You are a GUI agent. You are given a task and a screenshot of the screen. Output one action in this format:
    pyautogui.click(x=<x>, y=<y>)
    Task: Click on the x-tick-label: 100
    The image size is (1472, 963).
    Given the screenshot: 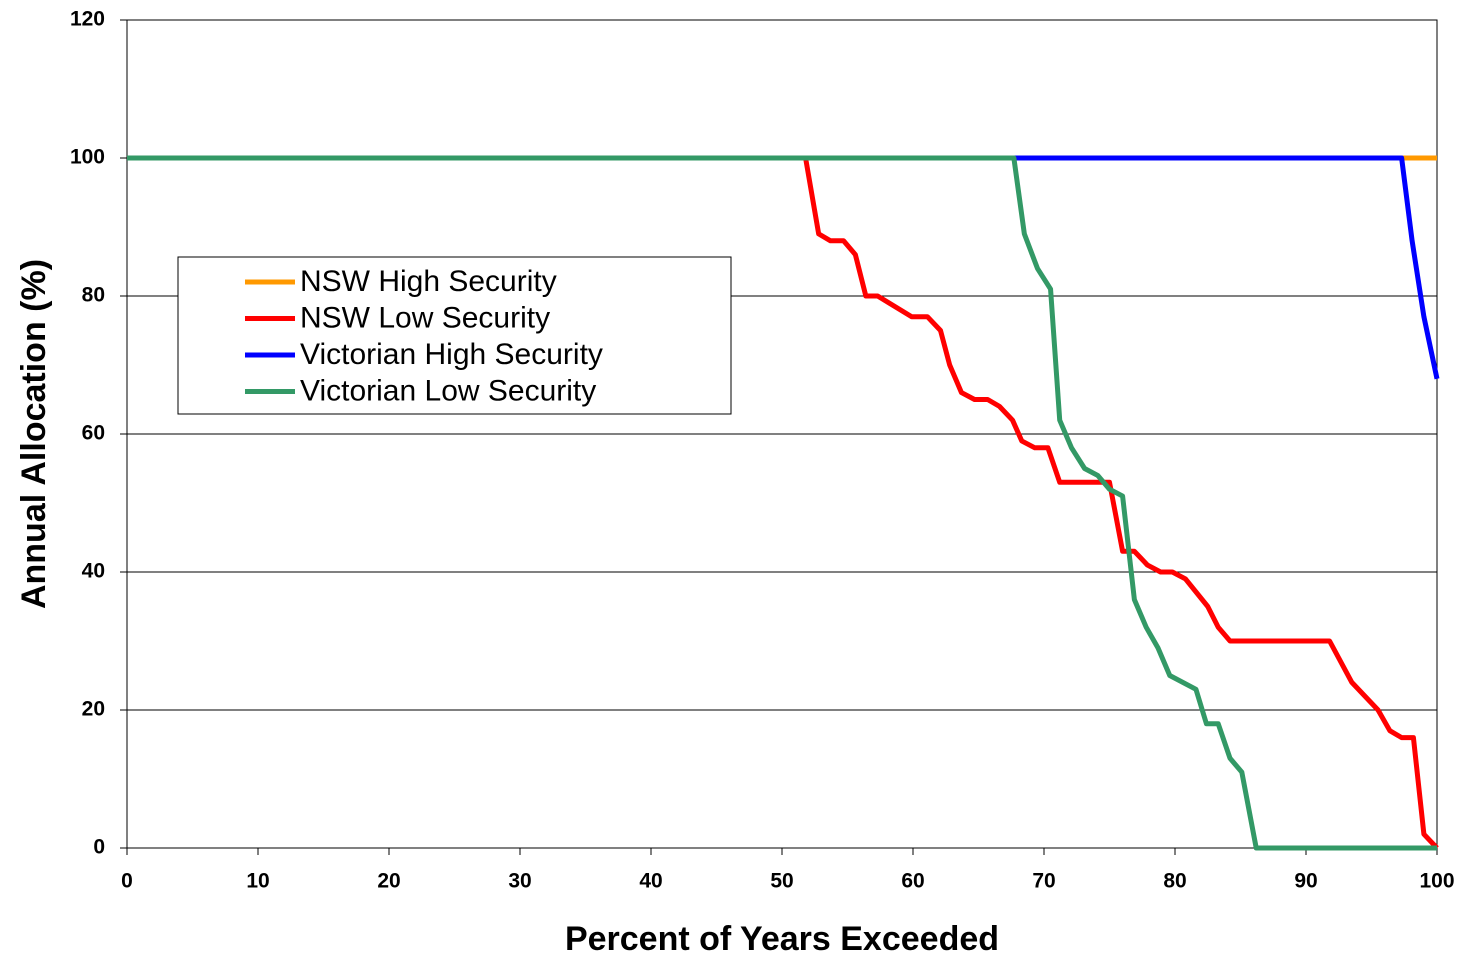 What is the action you would take?
    pyautogui.click(x=1436, y=881)
    